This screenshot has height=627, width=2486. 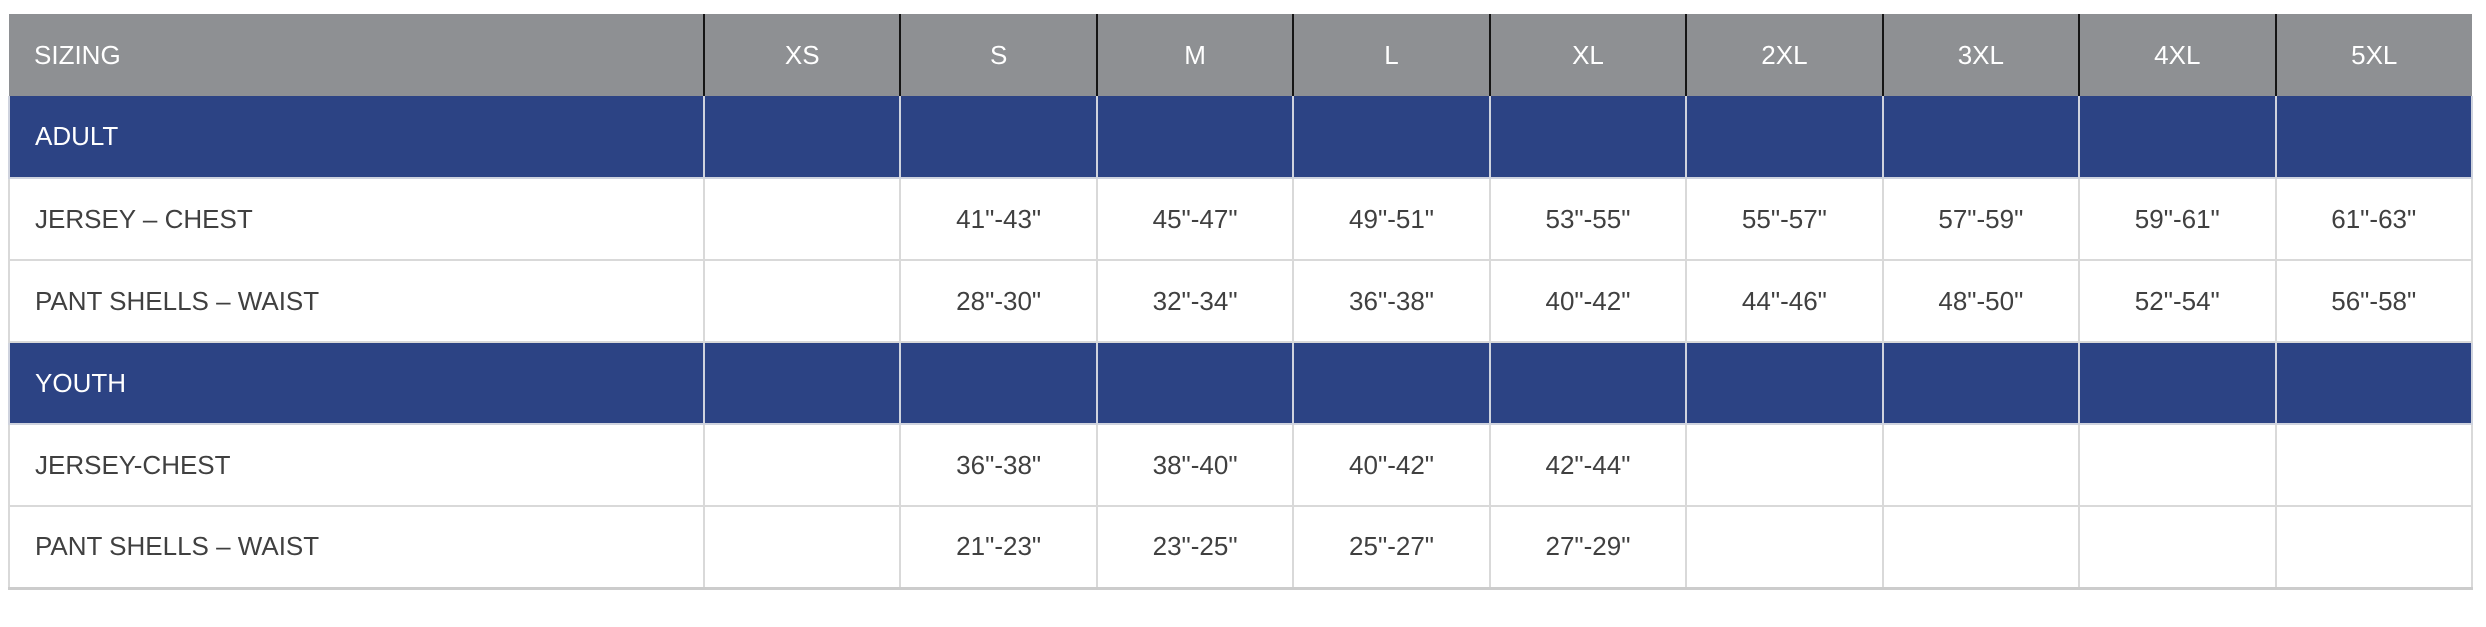 I want to click on size-header-5xl: 5XL, so click(x=2373, y=55).